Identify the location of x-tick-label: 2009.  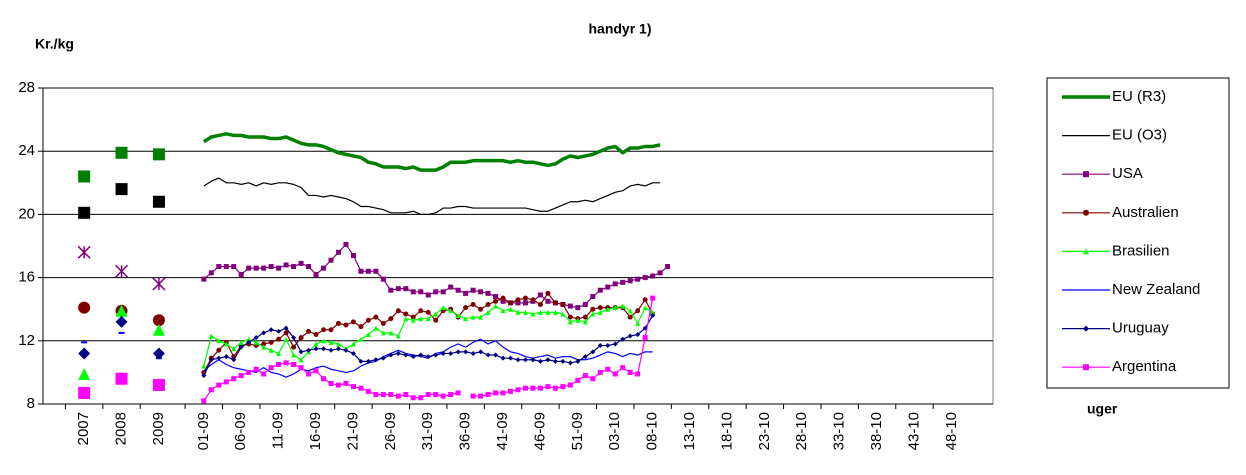
(158, 428).